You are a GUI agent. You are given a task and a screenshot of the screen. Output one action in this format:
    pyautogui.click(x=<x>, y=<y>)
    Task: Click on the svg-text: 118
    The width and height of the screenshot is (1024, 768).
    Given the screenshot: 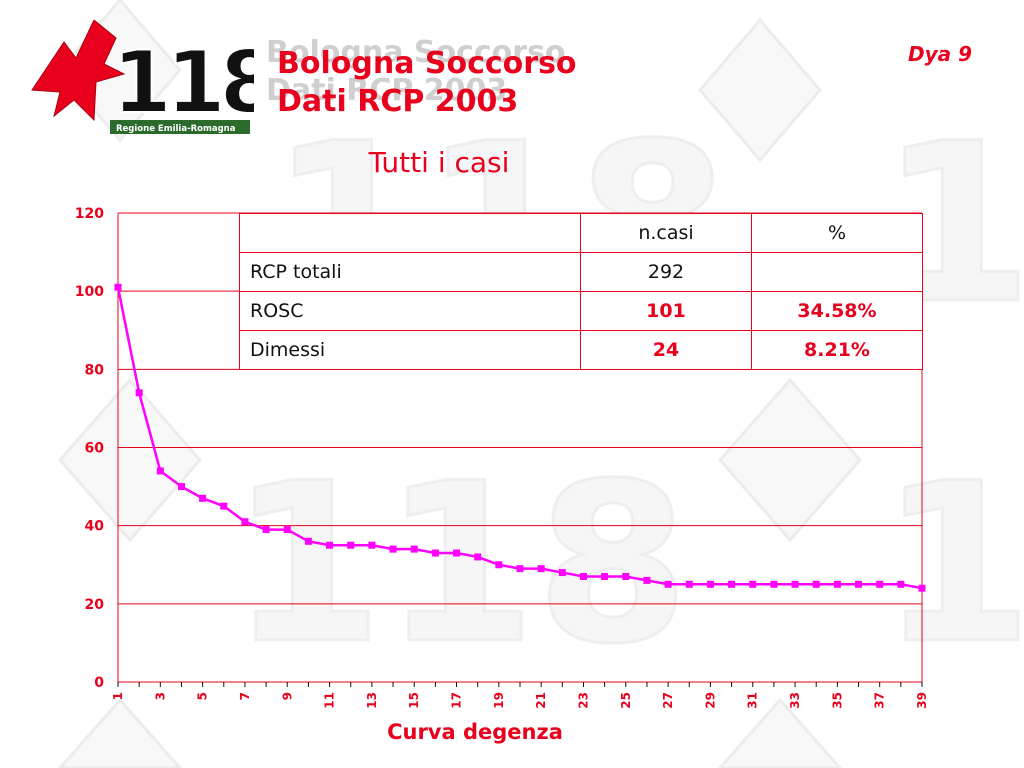 What is the action you would take?
    pyautogui.click(x=459, y=564)
    